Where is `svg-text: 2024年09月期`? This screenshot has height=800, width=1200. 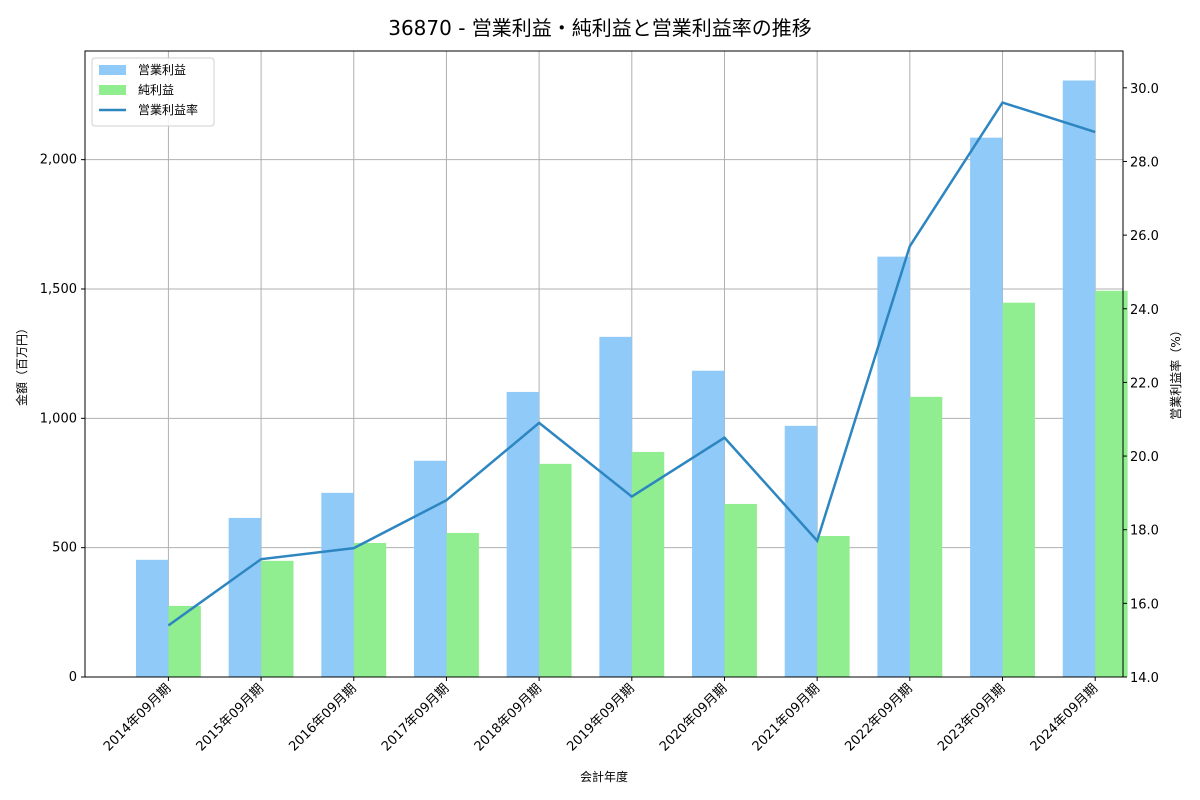 svg-text: 2024年09月期 is located at coordinates (1064, 717).